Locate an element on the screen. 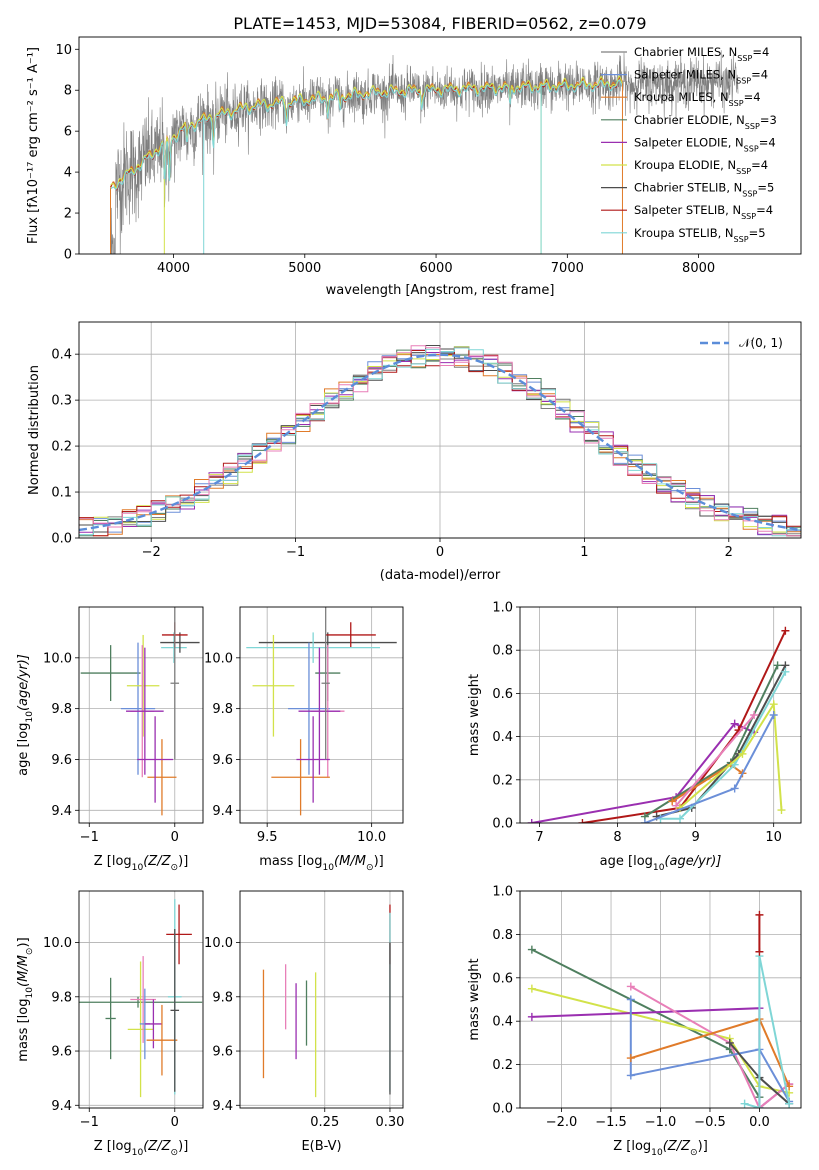 The image size is (819, 1170). age-vs-z-ylabel: age [log10(age/yr)] is located at coordinates (25, 715).